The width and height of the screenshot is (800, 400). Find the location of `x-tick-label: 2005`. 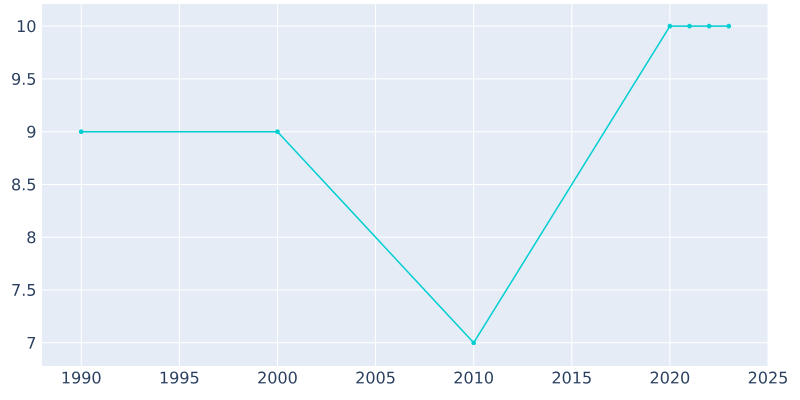

x-tick-label: 2005 is located at coordinates (375, 378).